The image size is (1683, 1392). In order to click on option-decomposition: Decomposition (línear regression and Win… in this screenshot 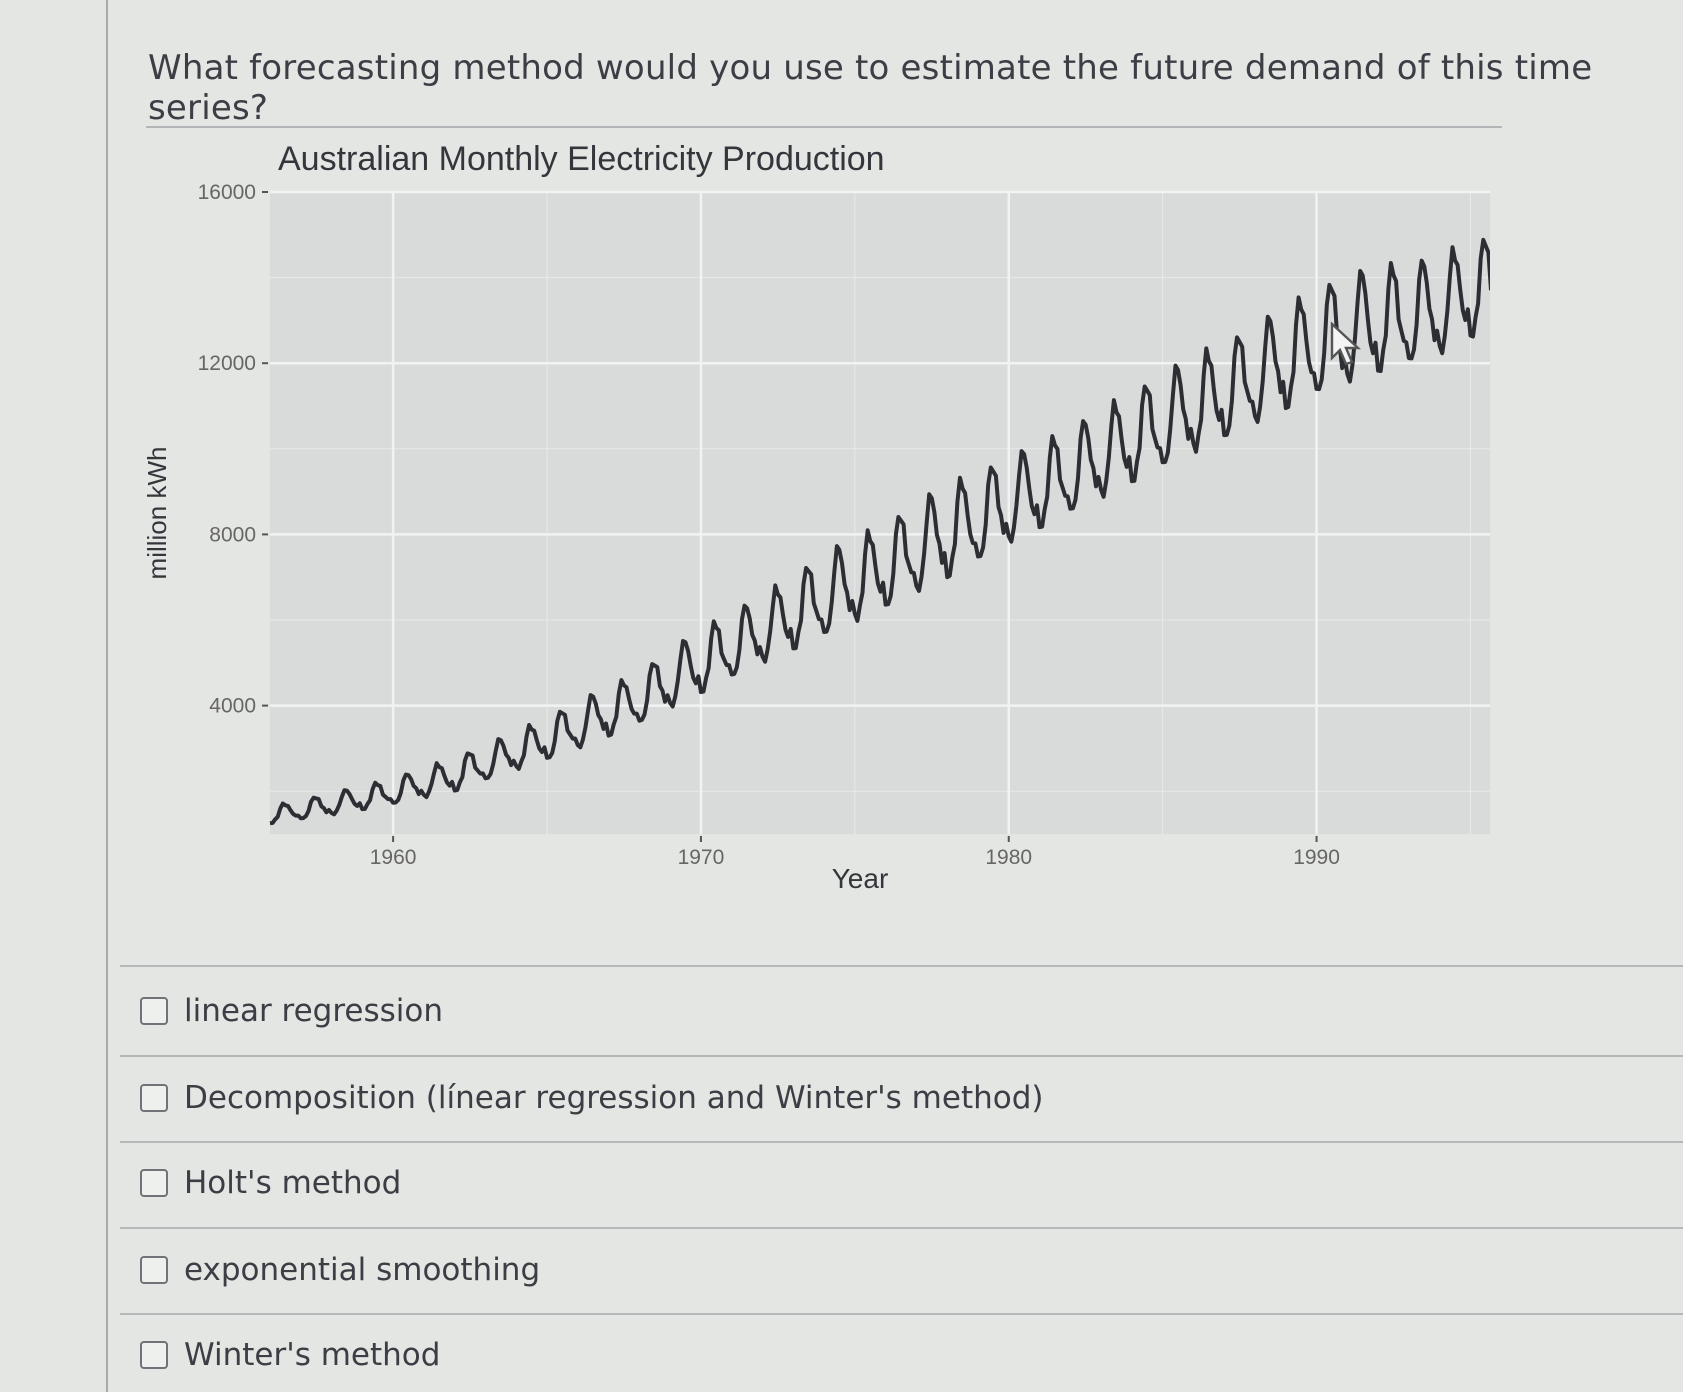, I will do `click(591, 1098)`.